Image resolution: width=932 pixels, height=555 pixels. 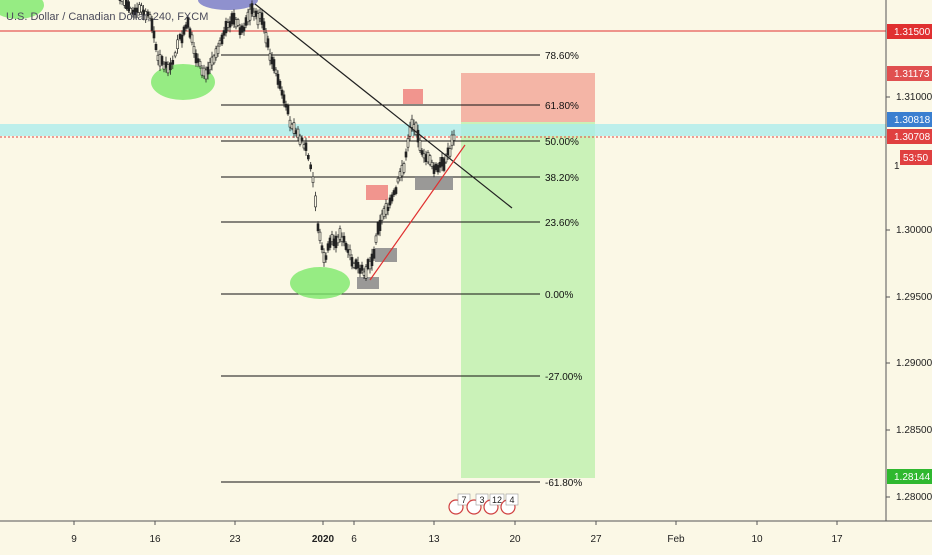 I want to click on symbol-title: U.S. Dollar / Canadian Dollar, 240, FXCM, so click(x=107, y=17).